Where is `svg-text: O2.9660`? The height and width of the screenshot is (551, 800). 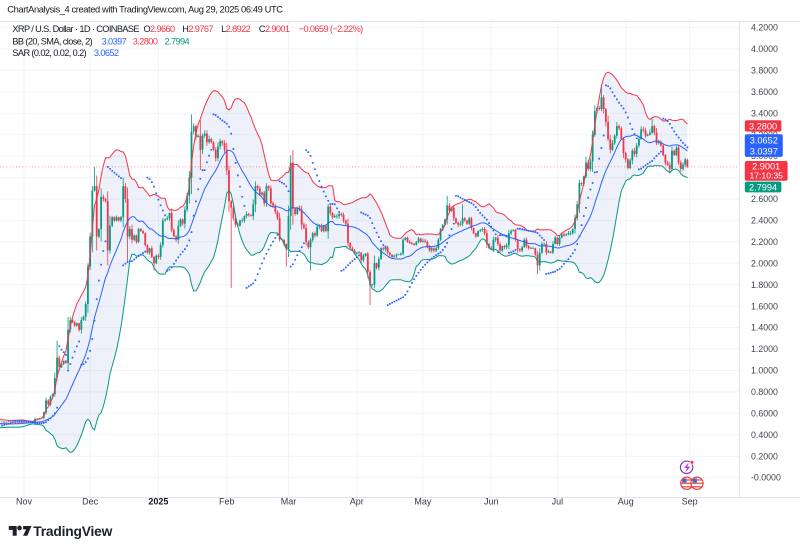
svg-text: O2.9660 is located at coordinates (160, 29).